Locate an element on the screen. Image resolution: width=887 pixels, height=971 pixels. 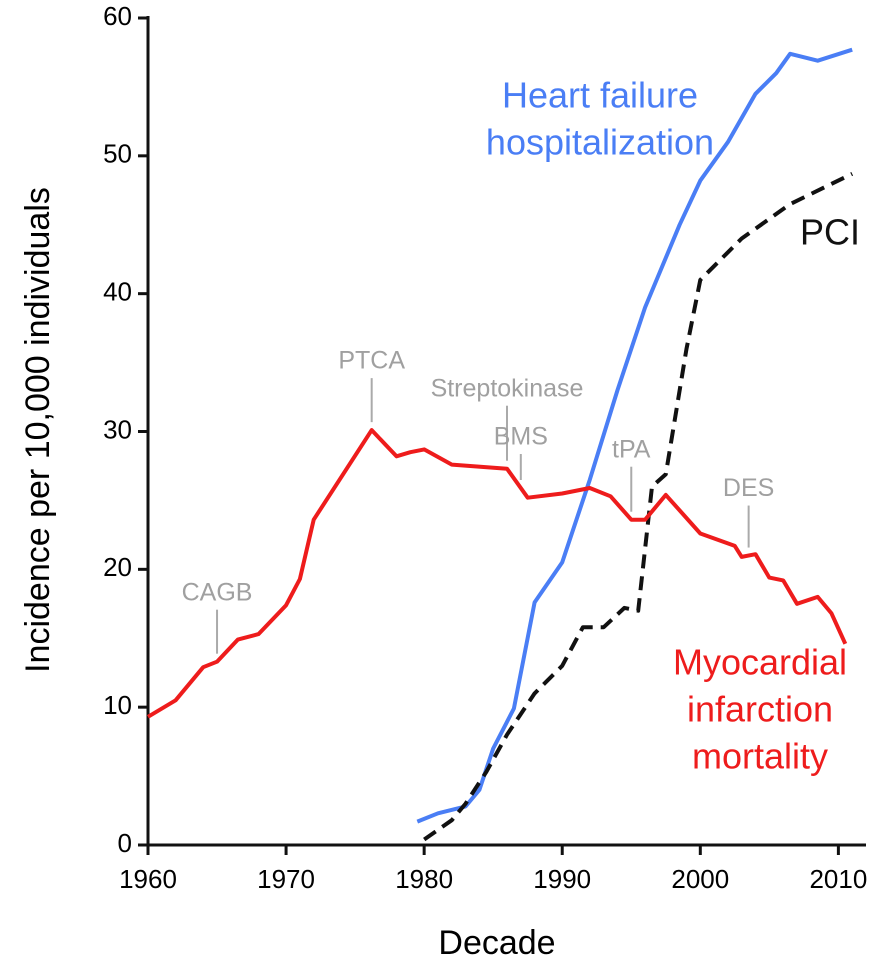
annotation-label: BMS is located at coordinates (521, 437).